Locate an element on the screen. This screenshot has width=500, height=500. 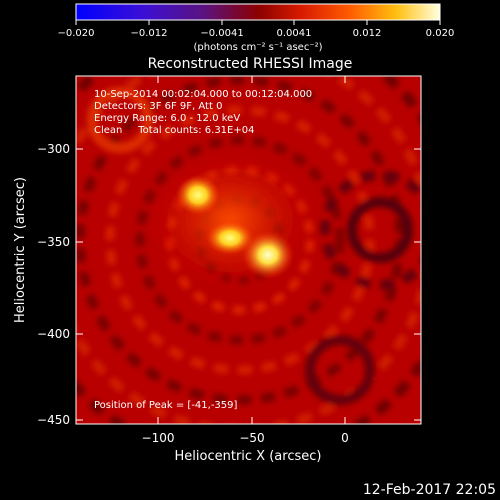
y-tick-label: −450 is located at coordinates (53, 420).